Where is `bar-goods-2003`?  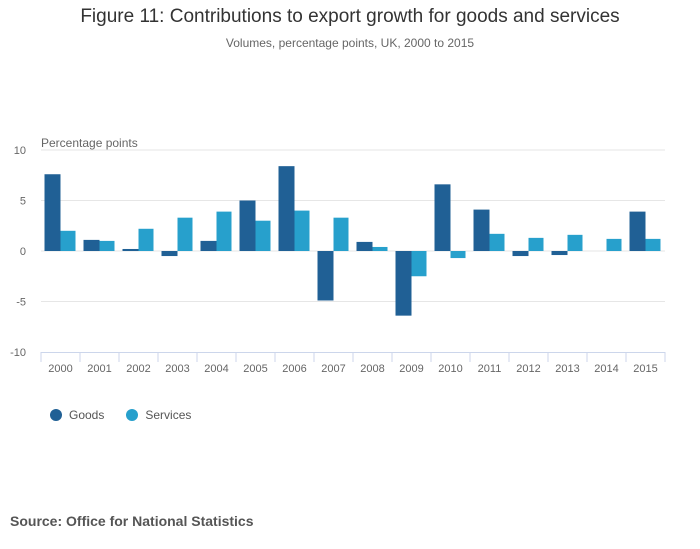 bar-goods-2003 is located at coordinates (169, 254).